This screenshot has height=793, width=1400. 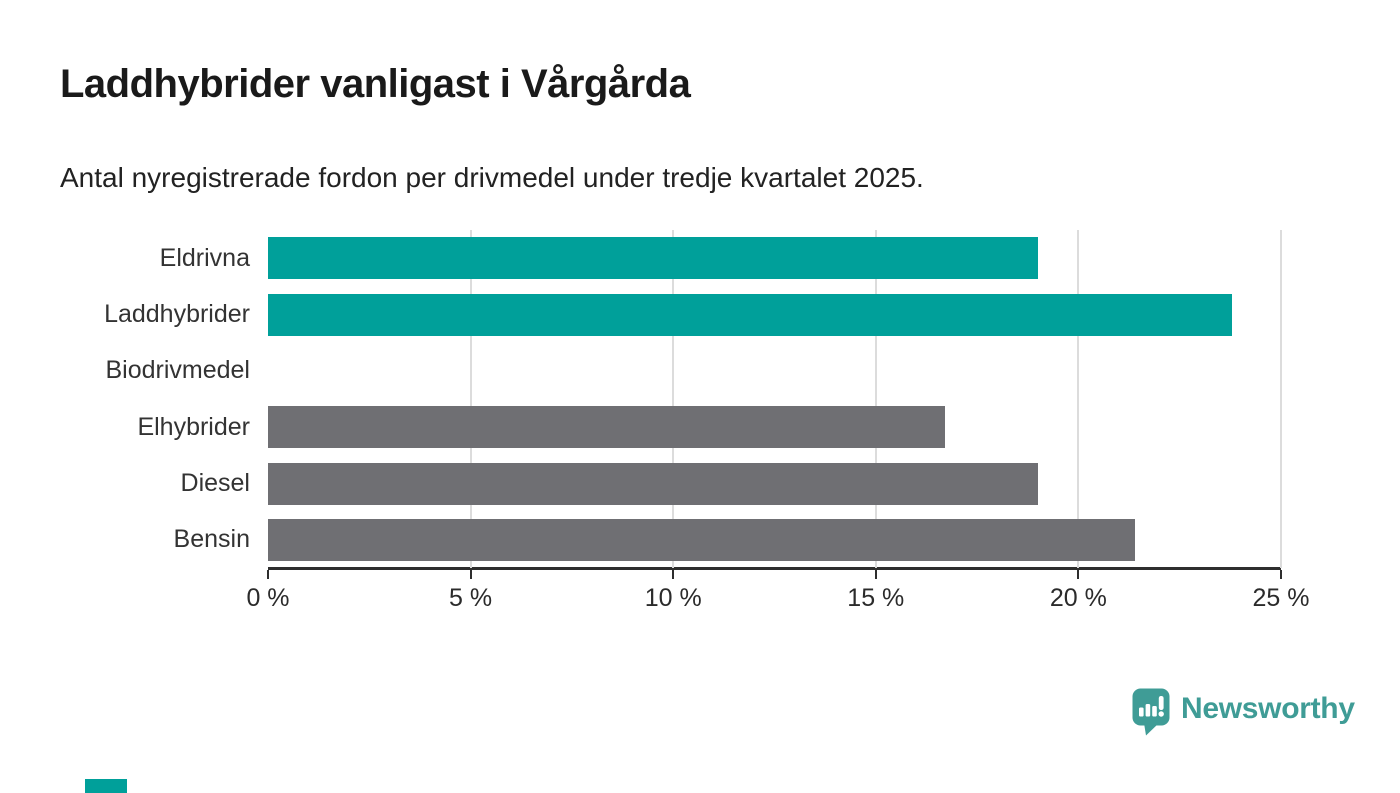 What do you see at coordinates (375, 84) in the screenshot?
I see `chart-title: Laddhybrider vanligast i Vårgårda` at bounding box center [375, 84].